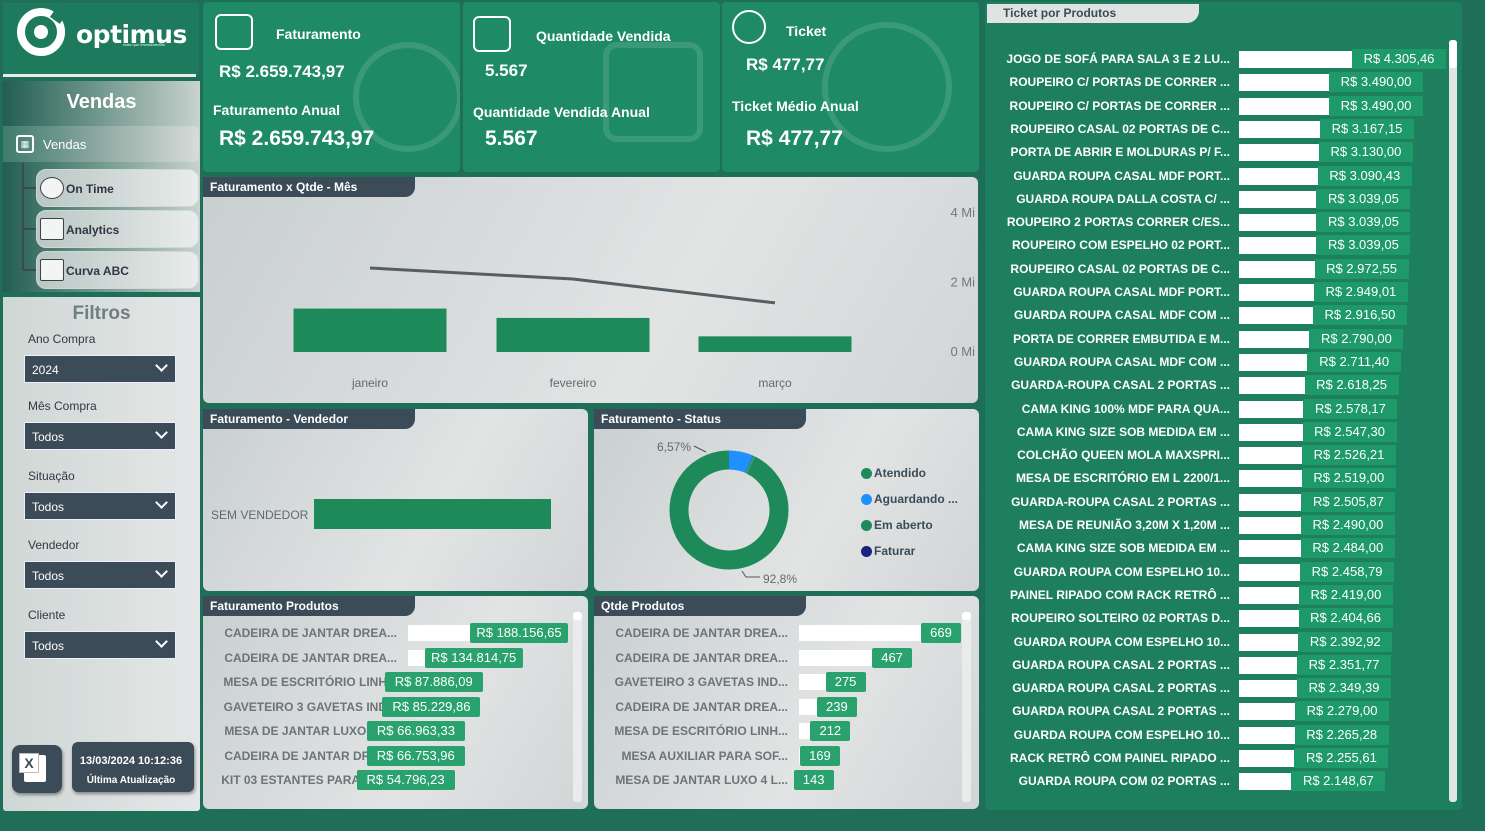  Describe the element at coordinates (775, 383) in the screenshot. I see `x-tick-label: março` at that location.